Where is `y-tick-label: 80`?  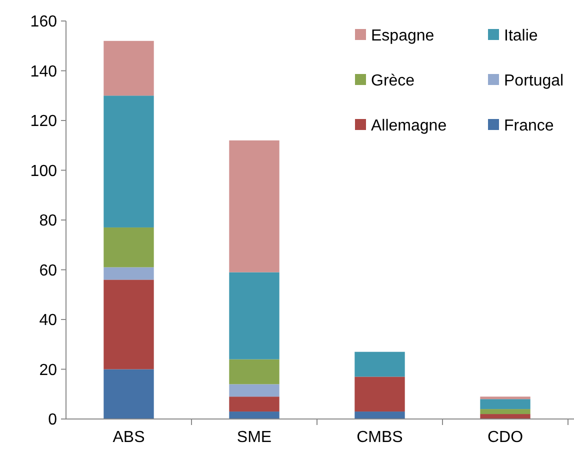 y-tick-label: 80 is located at coordinates (48, 221).